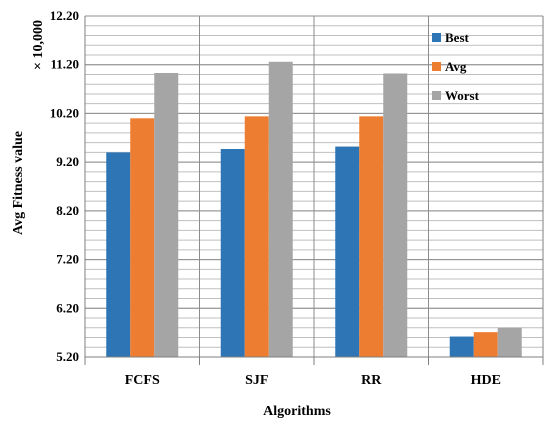 This screenshot has height=429, width=550. I want to click on bar-worst-fcfs, so click(166, 214).